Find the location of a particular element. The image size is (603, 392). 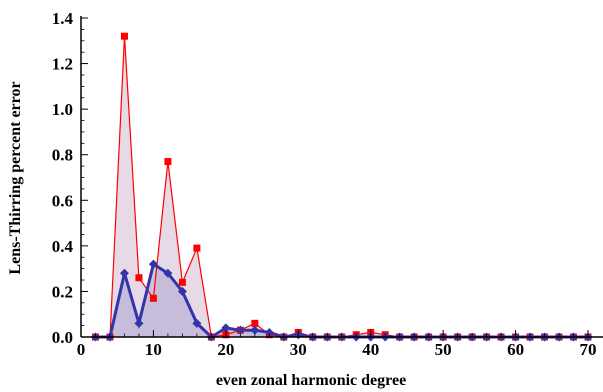

y-tick-label-6: 1.2 is located at coordinates (62, 64).